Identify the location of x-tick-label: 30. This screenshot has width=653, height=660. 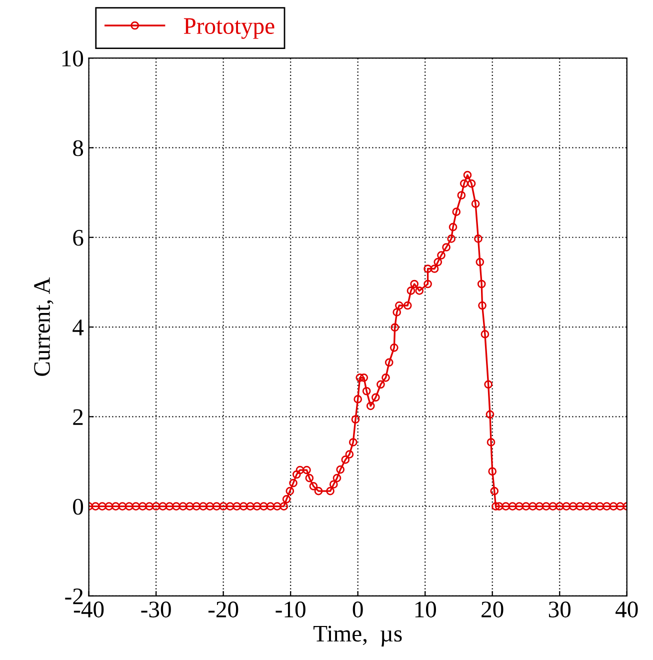
(559, 610).